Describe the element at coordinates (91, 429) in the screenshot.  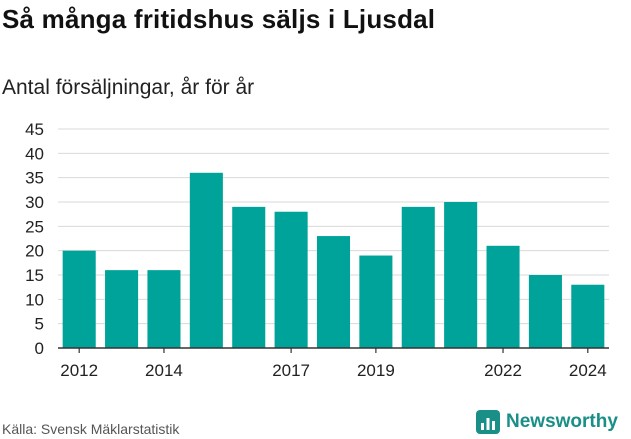
I see `source-note: Källa: Svensk Mäklarstatistik` at that location.